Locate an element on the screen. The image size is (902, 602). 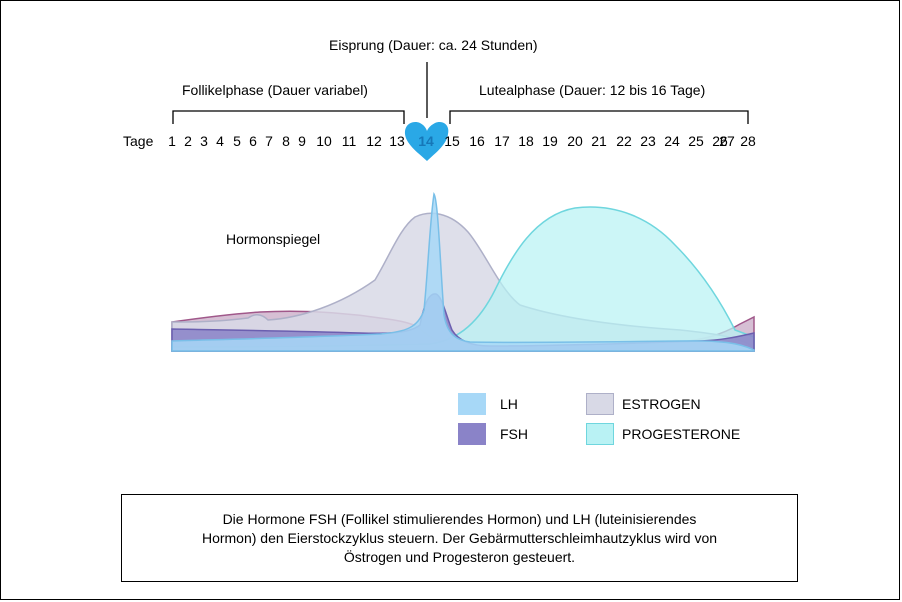
heart-icon is located at coordinates (426, 141).